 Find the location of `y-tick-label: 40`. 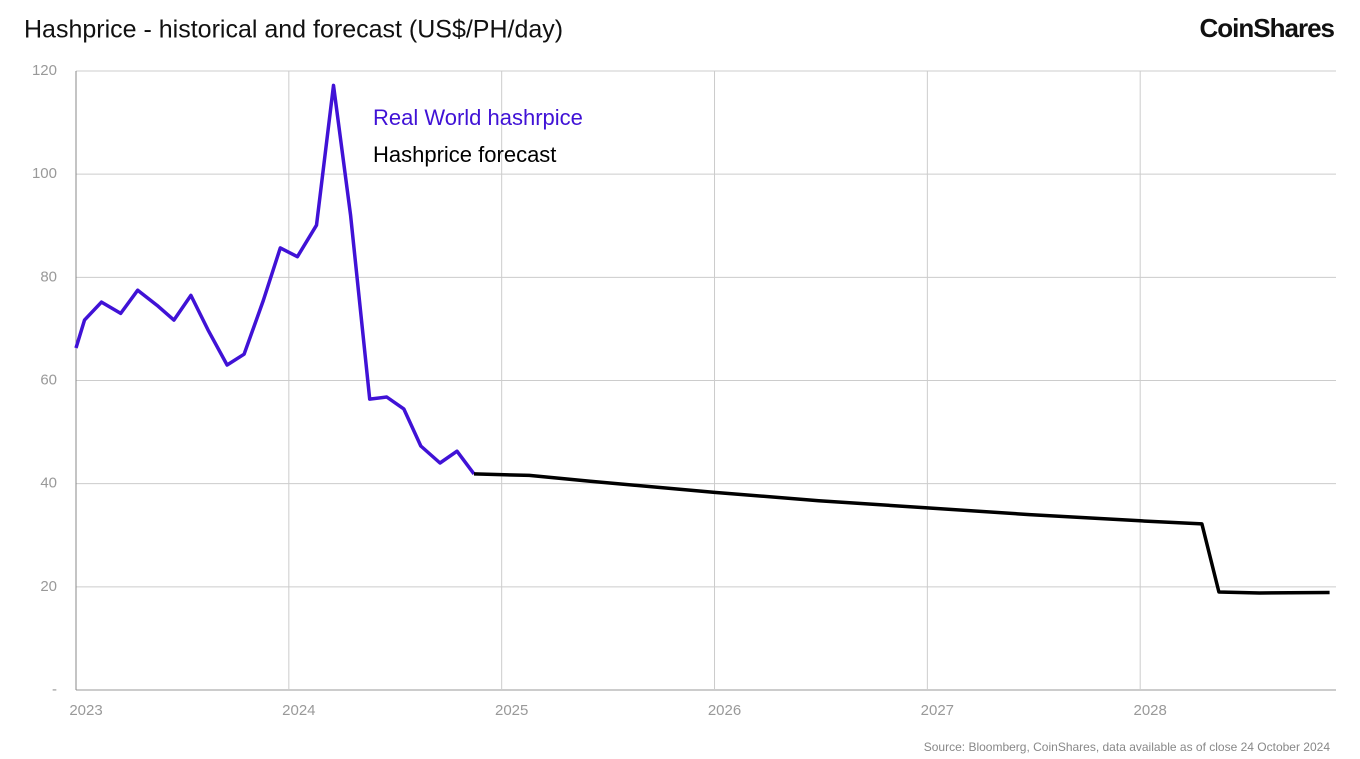

y-tick-label: 40 is located at coordinates (48, 483).